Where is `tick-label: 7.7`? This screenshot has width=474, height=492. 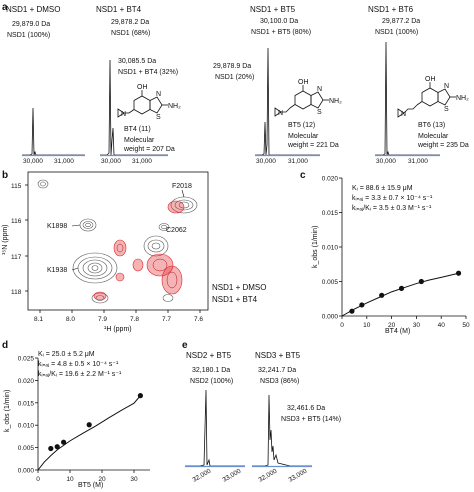
tick-label: 7.7 is located at coordinates (166, 319).